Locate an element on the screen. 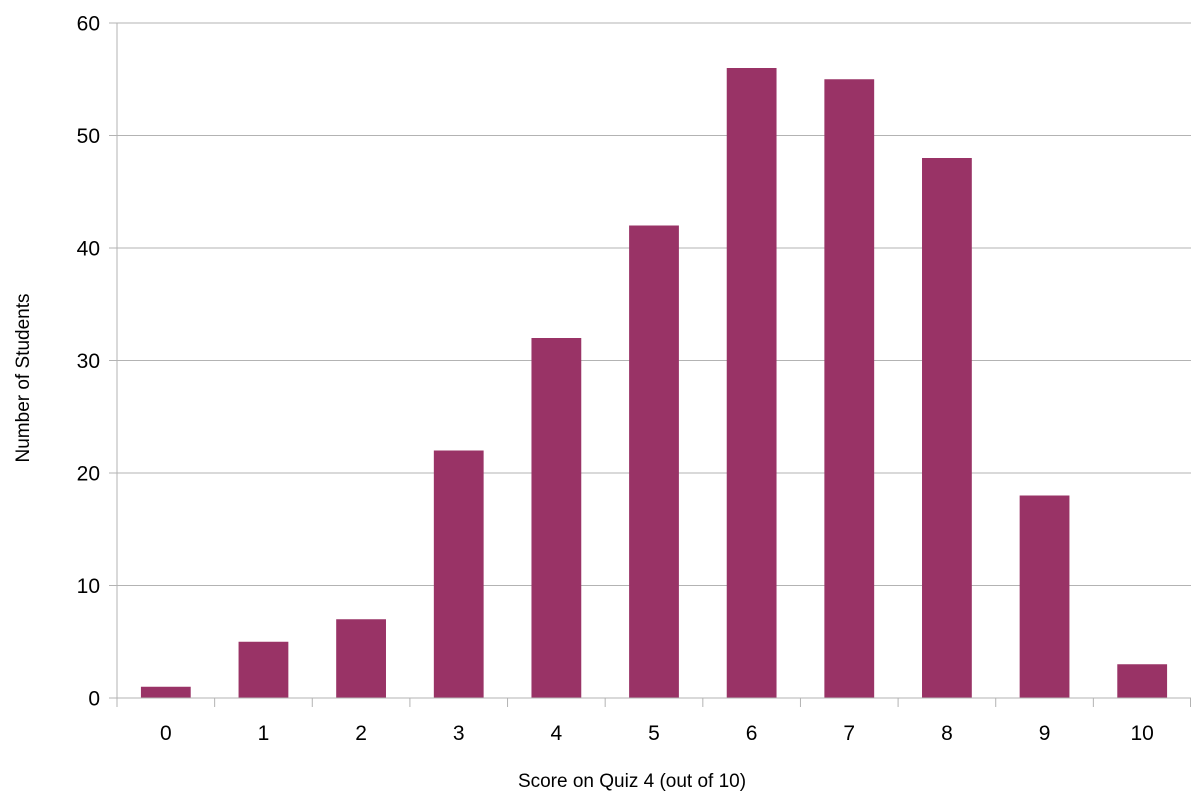 This screenshot has height=802, width=1191. x-tick-label: 5 is located at coordinates (654, 733).